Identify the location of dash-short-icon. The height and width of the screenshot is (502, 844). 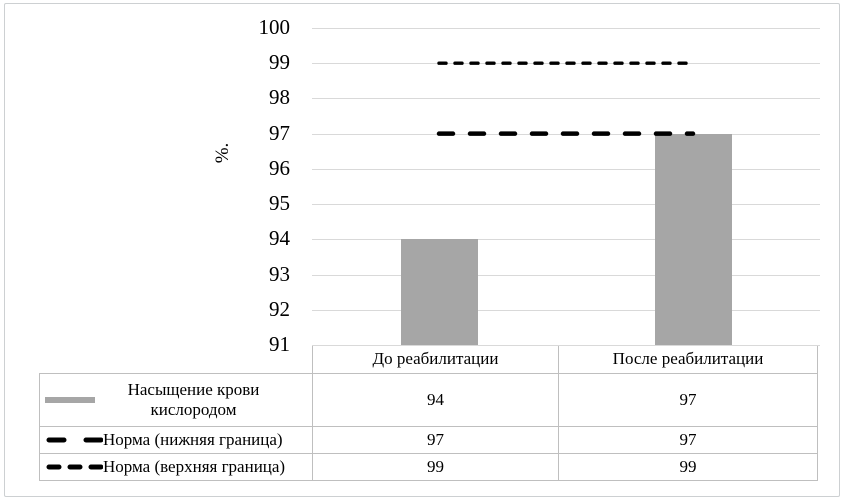
(74, 467).